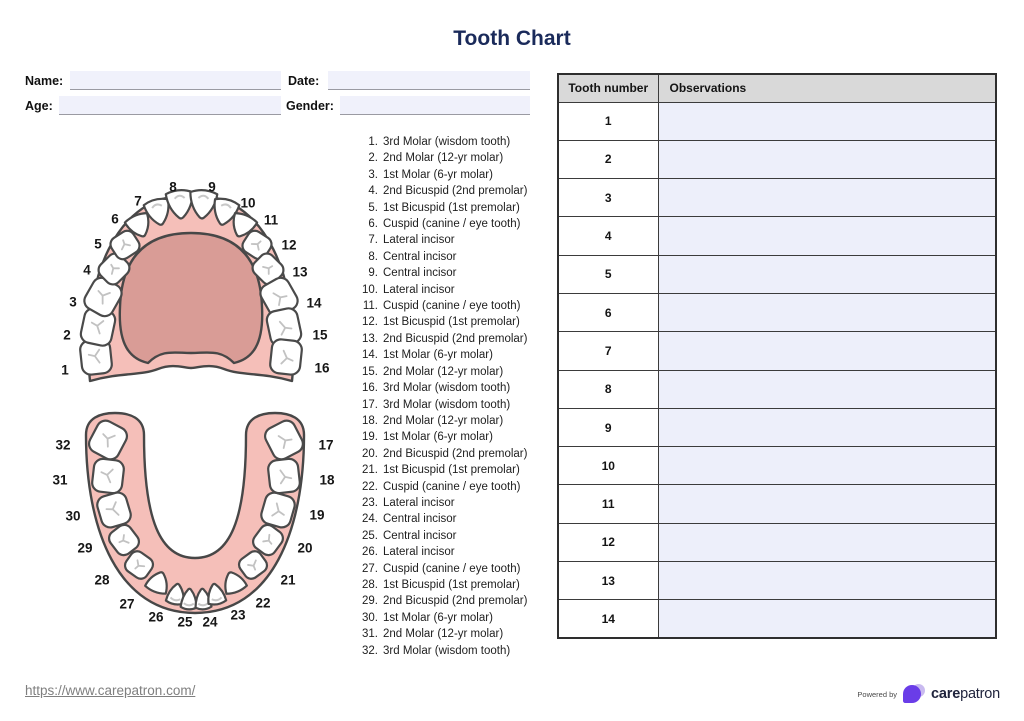  What do you see at coordinates (175, 80) in the screenshot?
I see `name-input` at bounding box center [175, 80].